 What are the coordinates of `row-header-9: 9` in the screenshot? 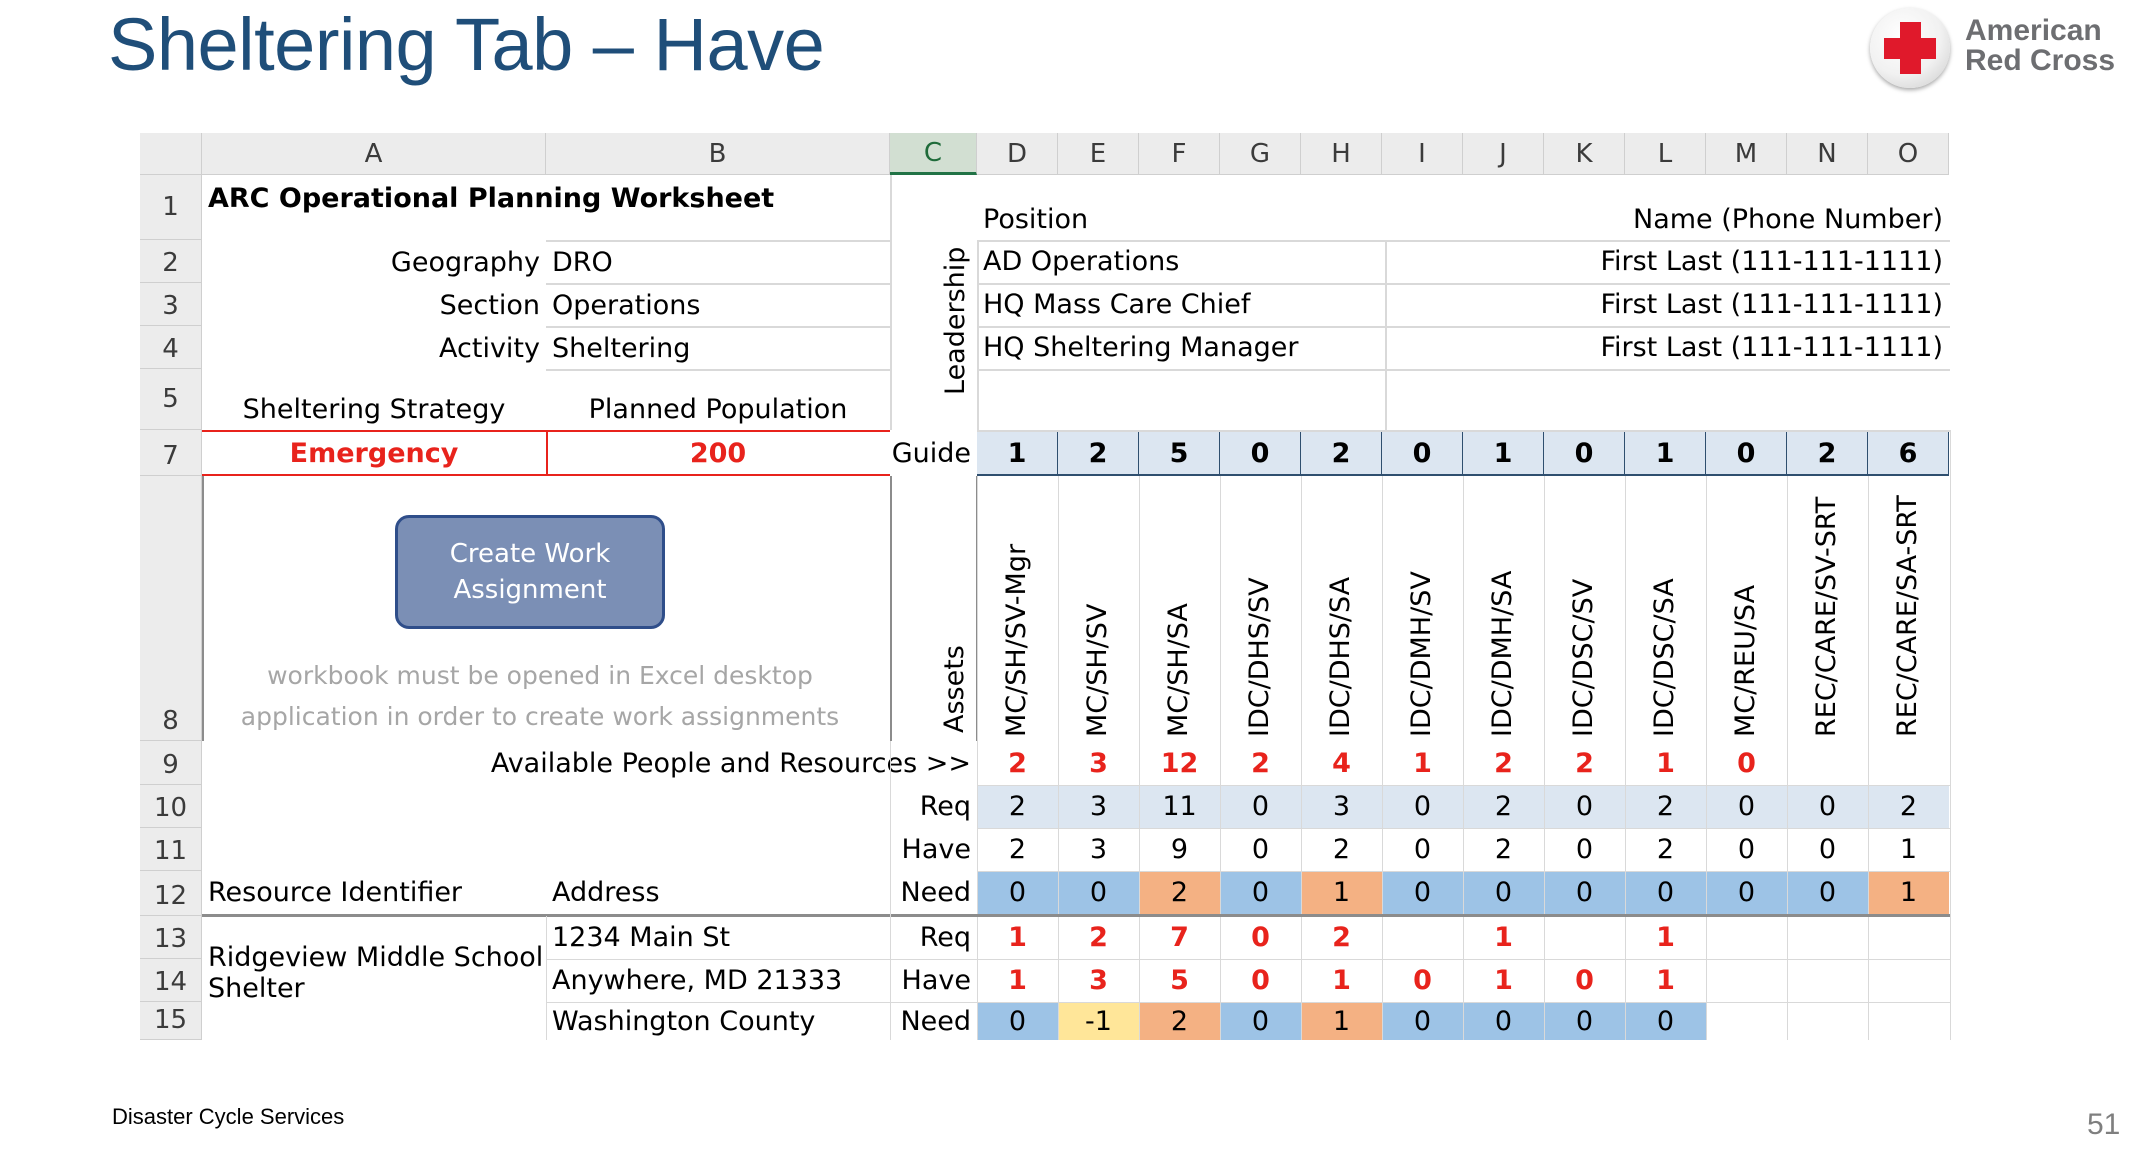 It's located at (171, 763).